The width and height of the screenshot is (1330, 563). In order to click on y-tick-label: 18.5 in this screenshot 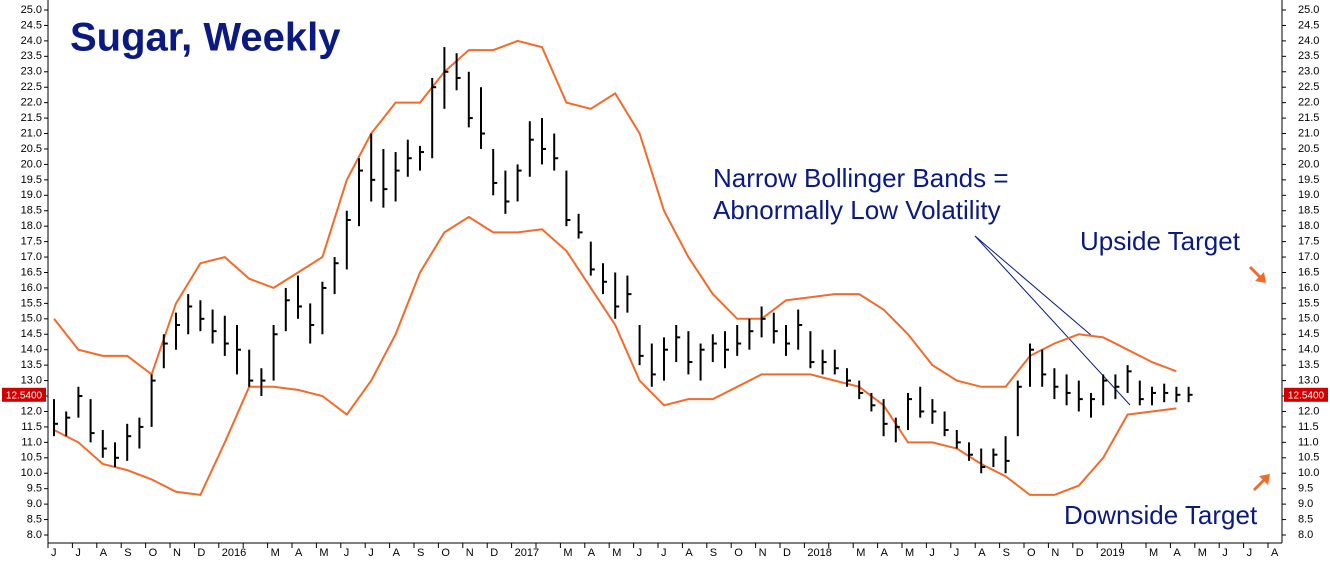, I will do `click(31, 211)`.